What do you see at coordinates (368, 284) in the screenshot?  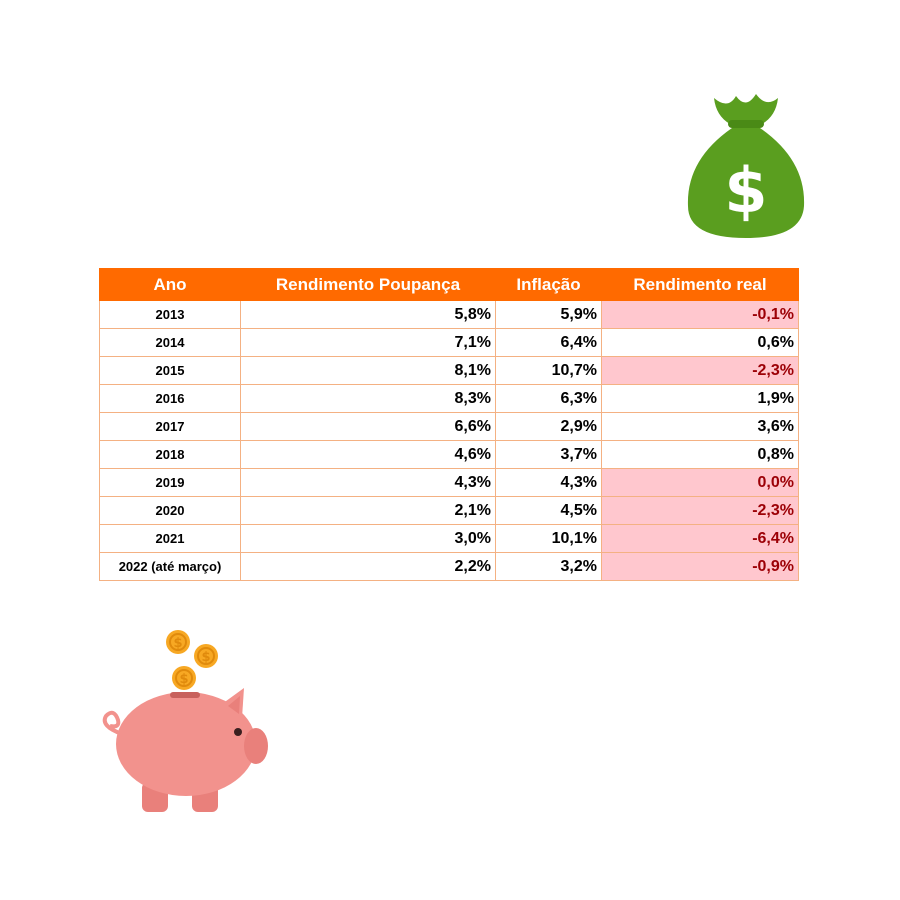 I see `header-rendimento-poupanca: Rendimento Poupança` at bounding box center [368, 284].